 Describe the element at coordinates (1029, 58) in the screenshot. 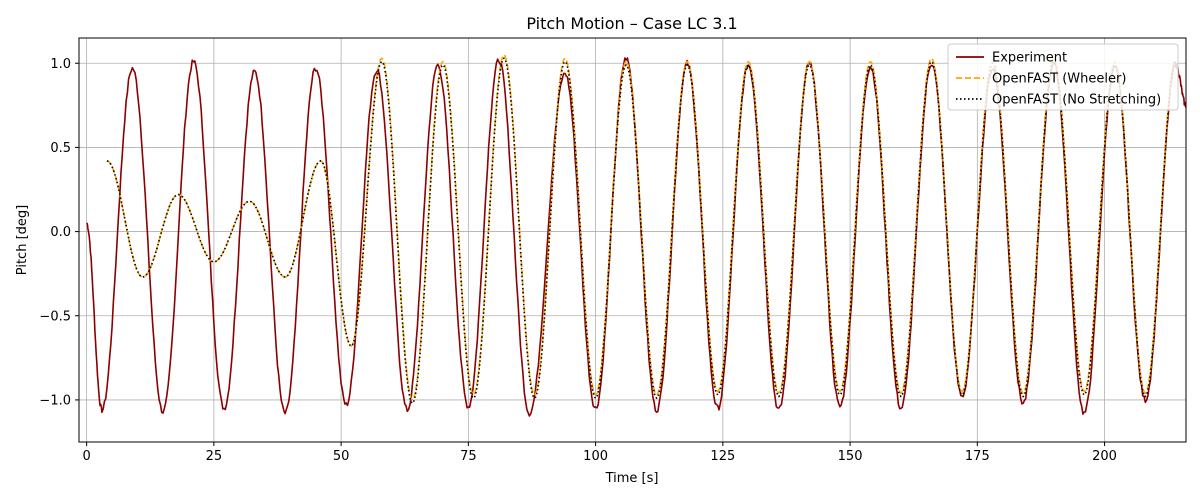

I see `legend-entry: Experiment` at that location.